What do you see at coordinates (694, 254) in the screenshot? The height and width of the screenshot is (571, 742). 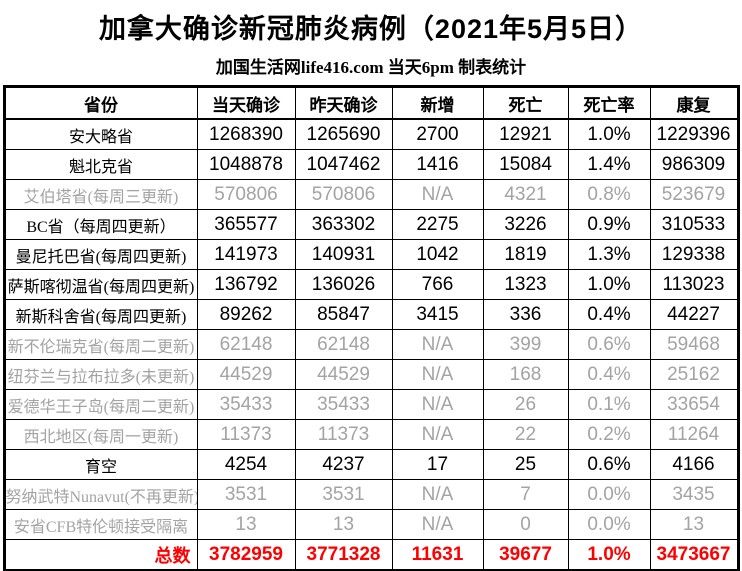 I see `cell-recovered: 129338` at bounding box center [694, 254].